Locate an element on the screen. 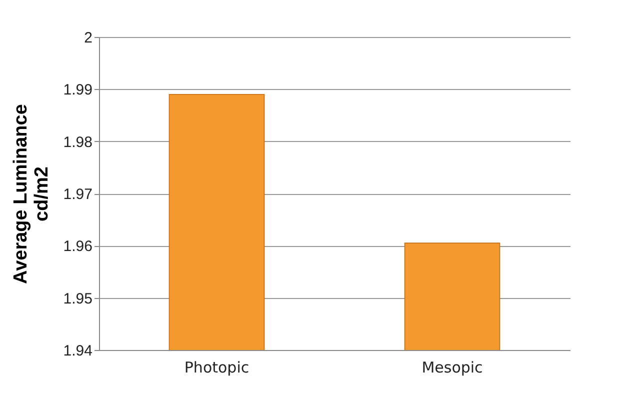 The image size is (634, 400). y-tick-label: 1.95 is located at coordinates (77, 299).